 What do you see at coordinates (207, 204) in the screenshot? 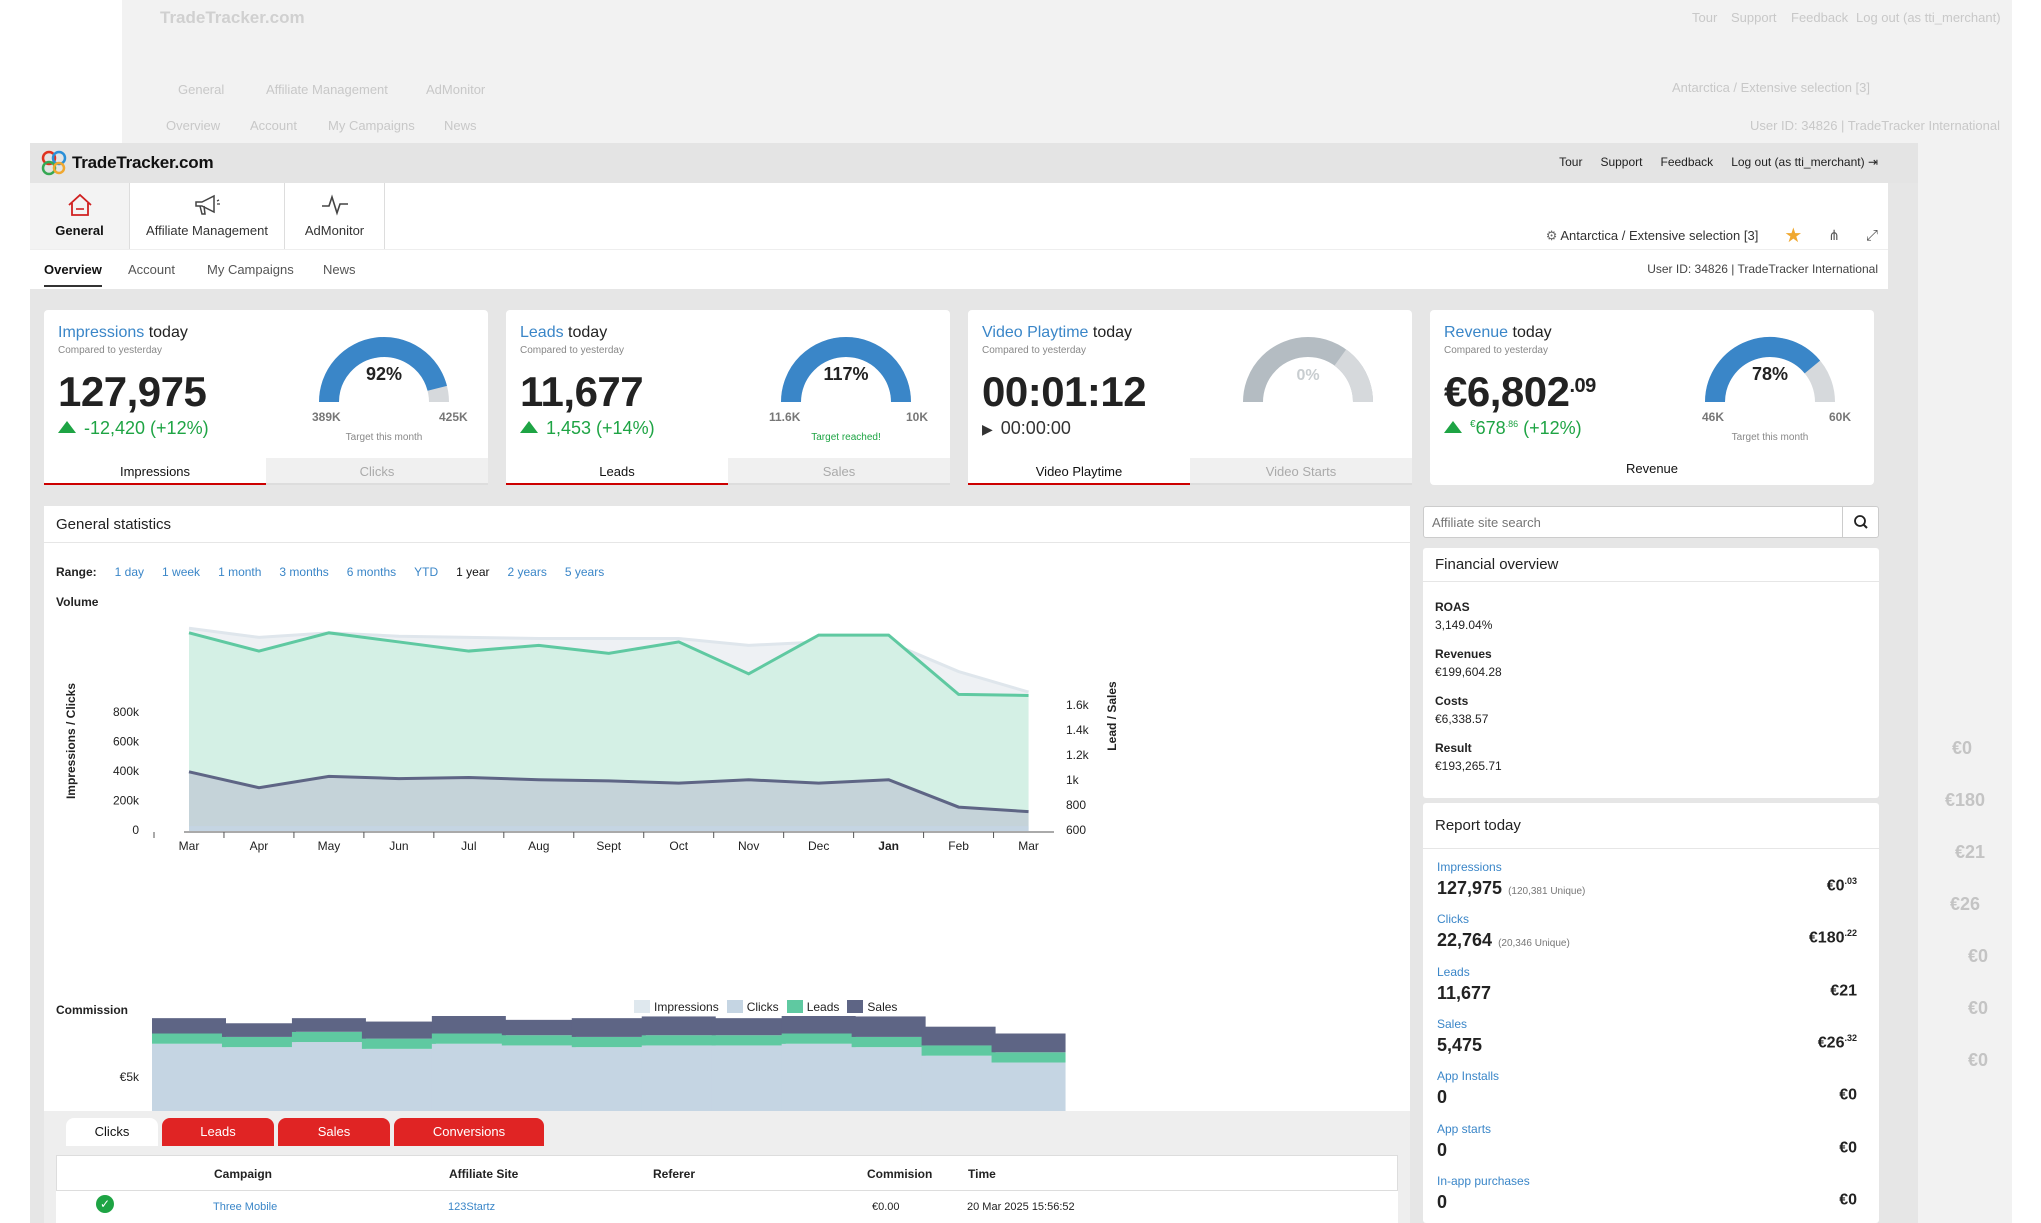
I see `megaphone-icon` at bounding box center [207, 204].